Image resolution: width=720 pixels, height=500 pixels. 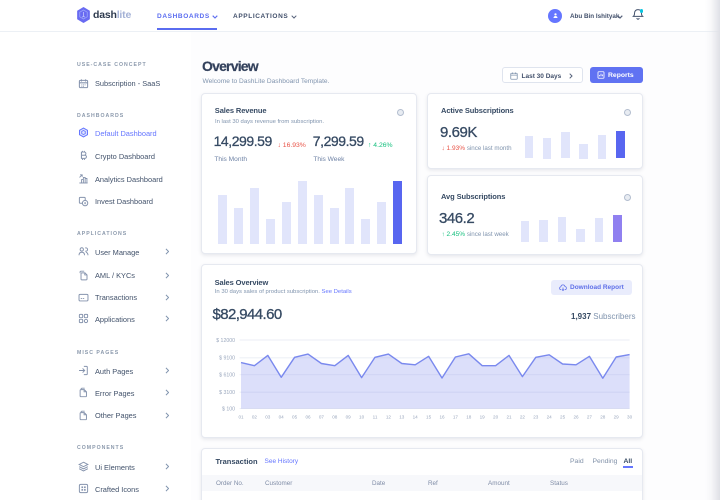 What do you see at coordinates (523, 417) in the screenshot?
I see `svg-text: 22` at bounding box center [523, 417].